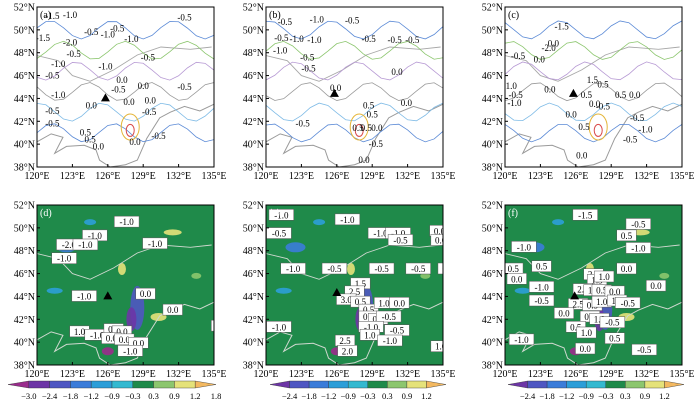  Describe the element at coordinates (24, 320) in the screenshot. I see `y-tick-label: 42°N` at that location.